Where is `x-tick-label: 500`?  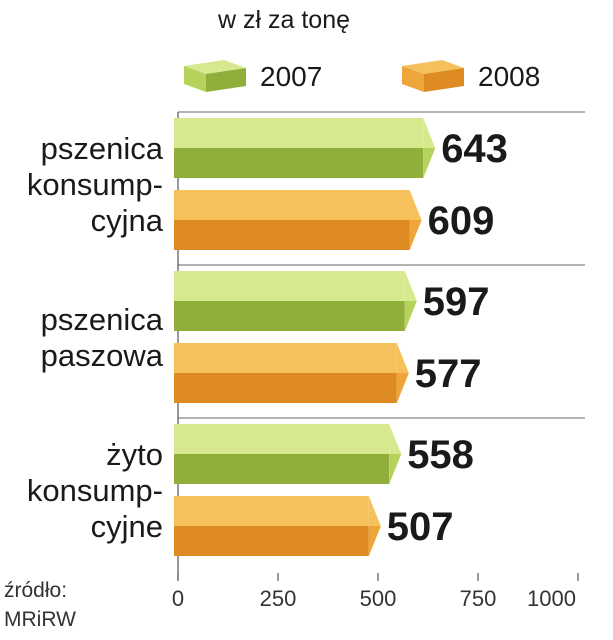
x-tick-label: 500 is located at coordinates (378, 598).